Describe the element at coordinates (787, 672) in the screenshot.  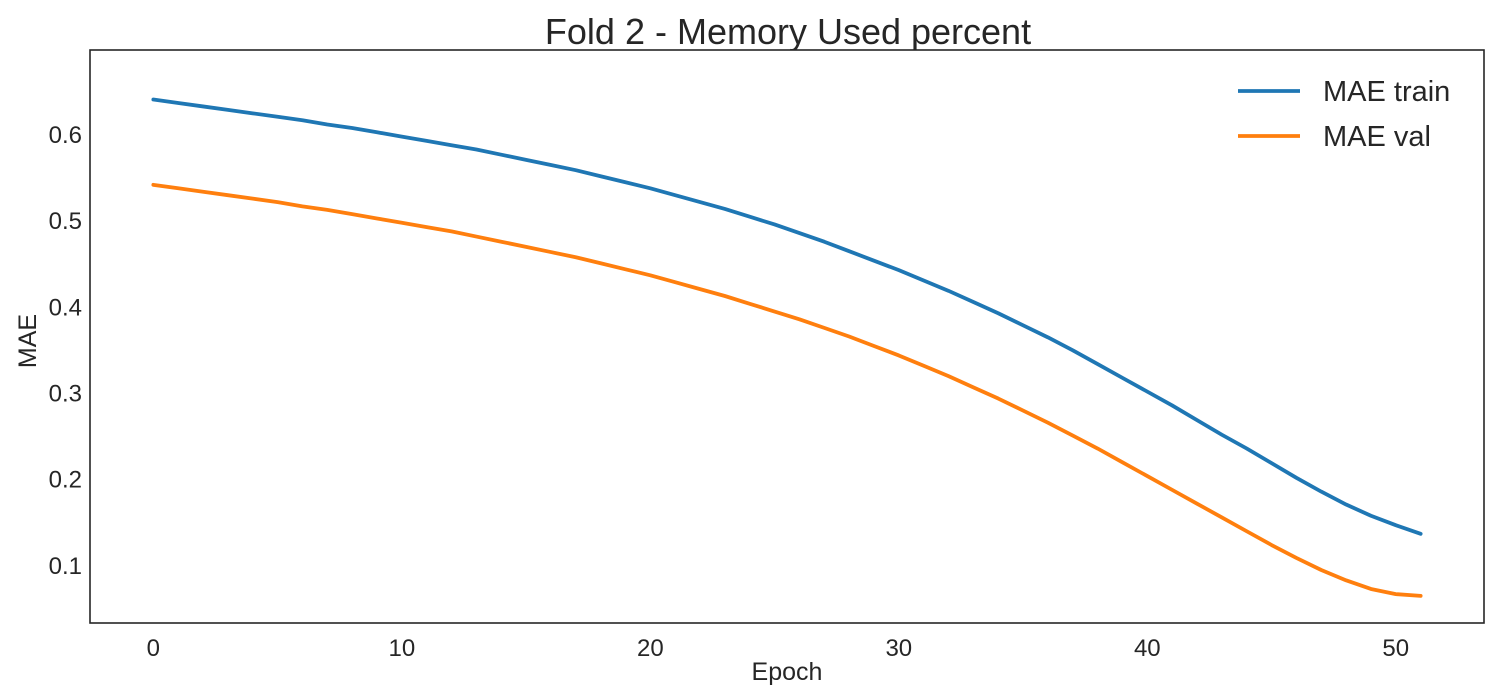
I see `x-axis-label: Epoch` at that location.